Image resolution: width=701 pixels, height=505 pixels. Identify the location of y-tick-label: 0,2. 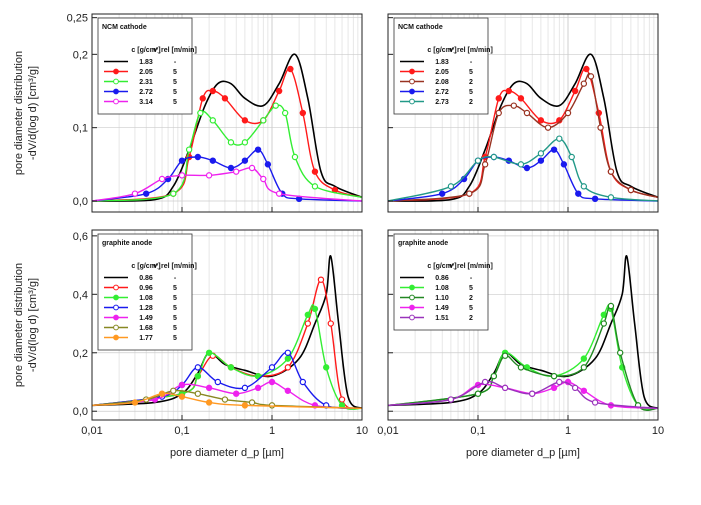
(80, 55).